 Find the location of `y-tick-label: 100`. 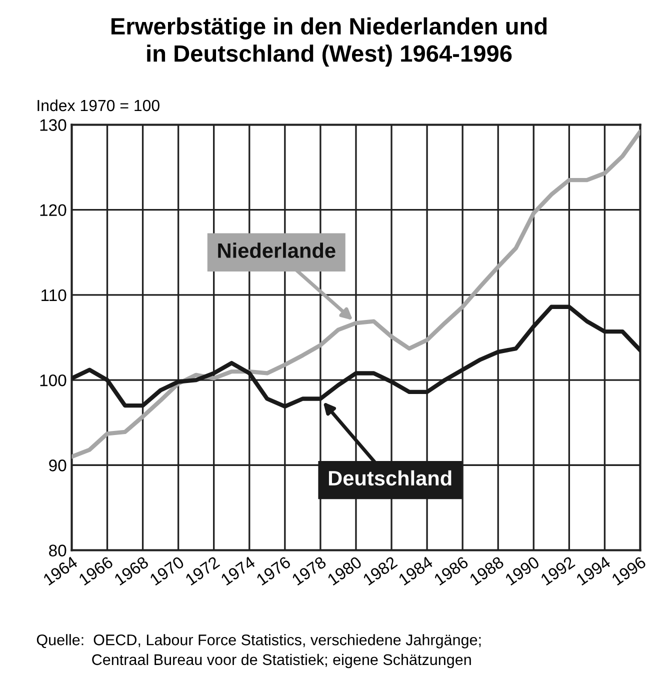

y-tick-label: 100 is located at coordinates (53, 380).